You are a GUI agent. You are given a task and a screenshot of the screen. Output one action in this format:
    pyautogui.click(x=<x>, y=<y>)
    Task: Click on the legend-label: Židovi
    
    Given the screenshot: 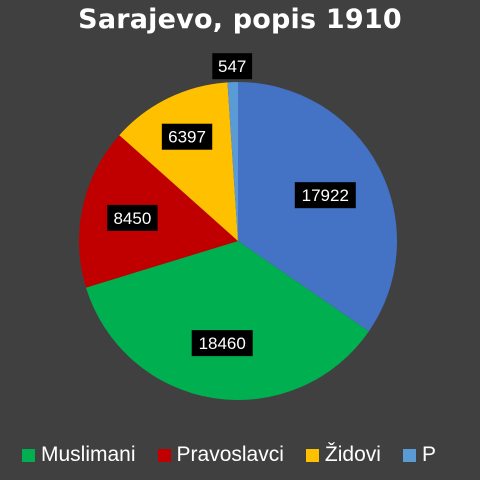 What is the action you would take?
    pyautogui.click(x=352, y=454)
    